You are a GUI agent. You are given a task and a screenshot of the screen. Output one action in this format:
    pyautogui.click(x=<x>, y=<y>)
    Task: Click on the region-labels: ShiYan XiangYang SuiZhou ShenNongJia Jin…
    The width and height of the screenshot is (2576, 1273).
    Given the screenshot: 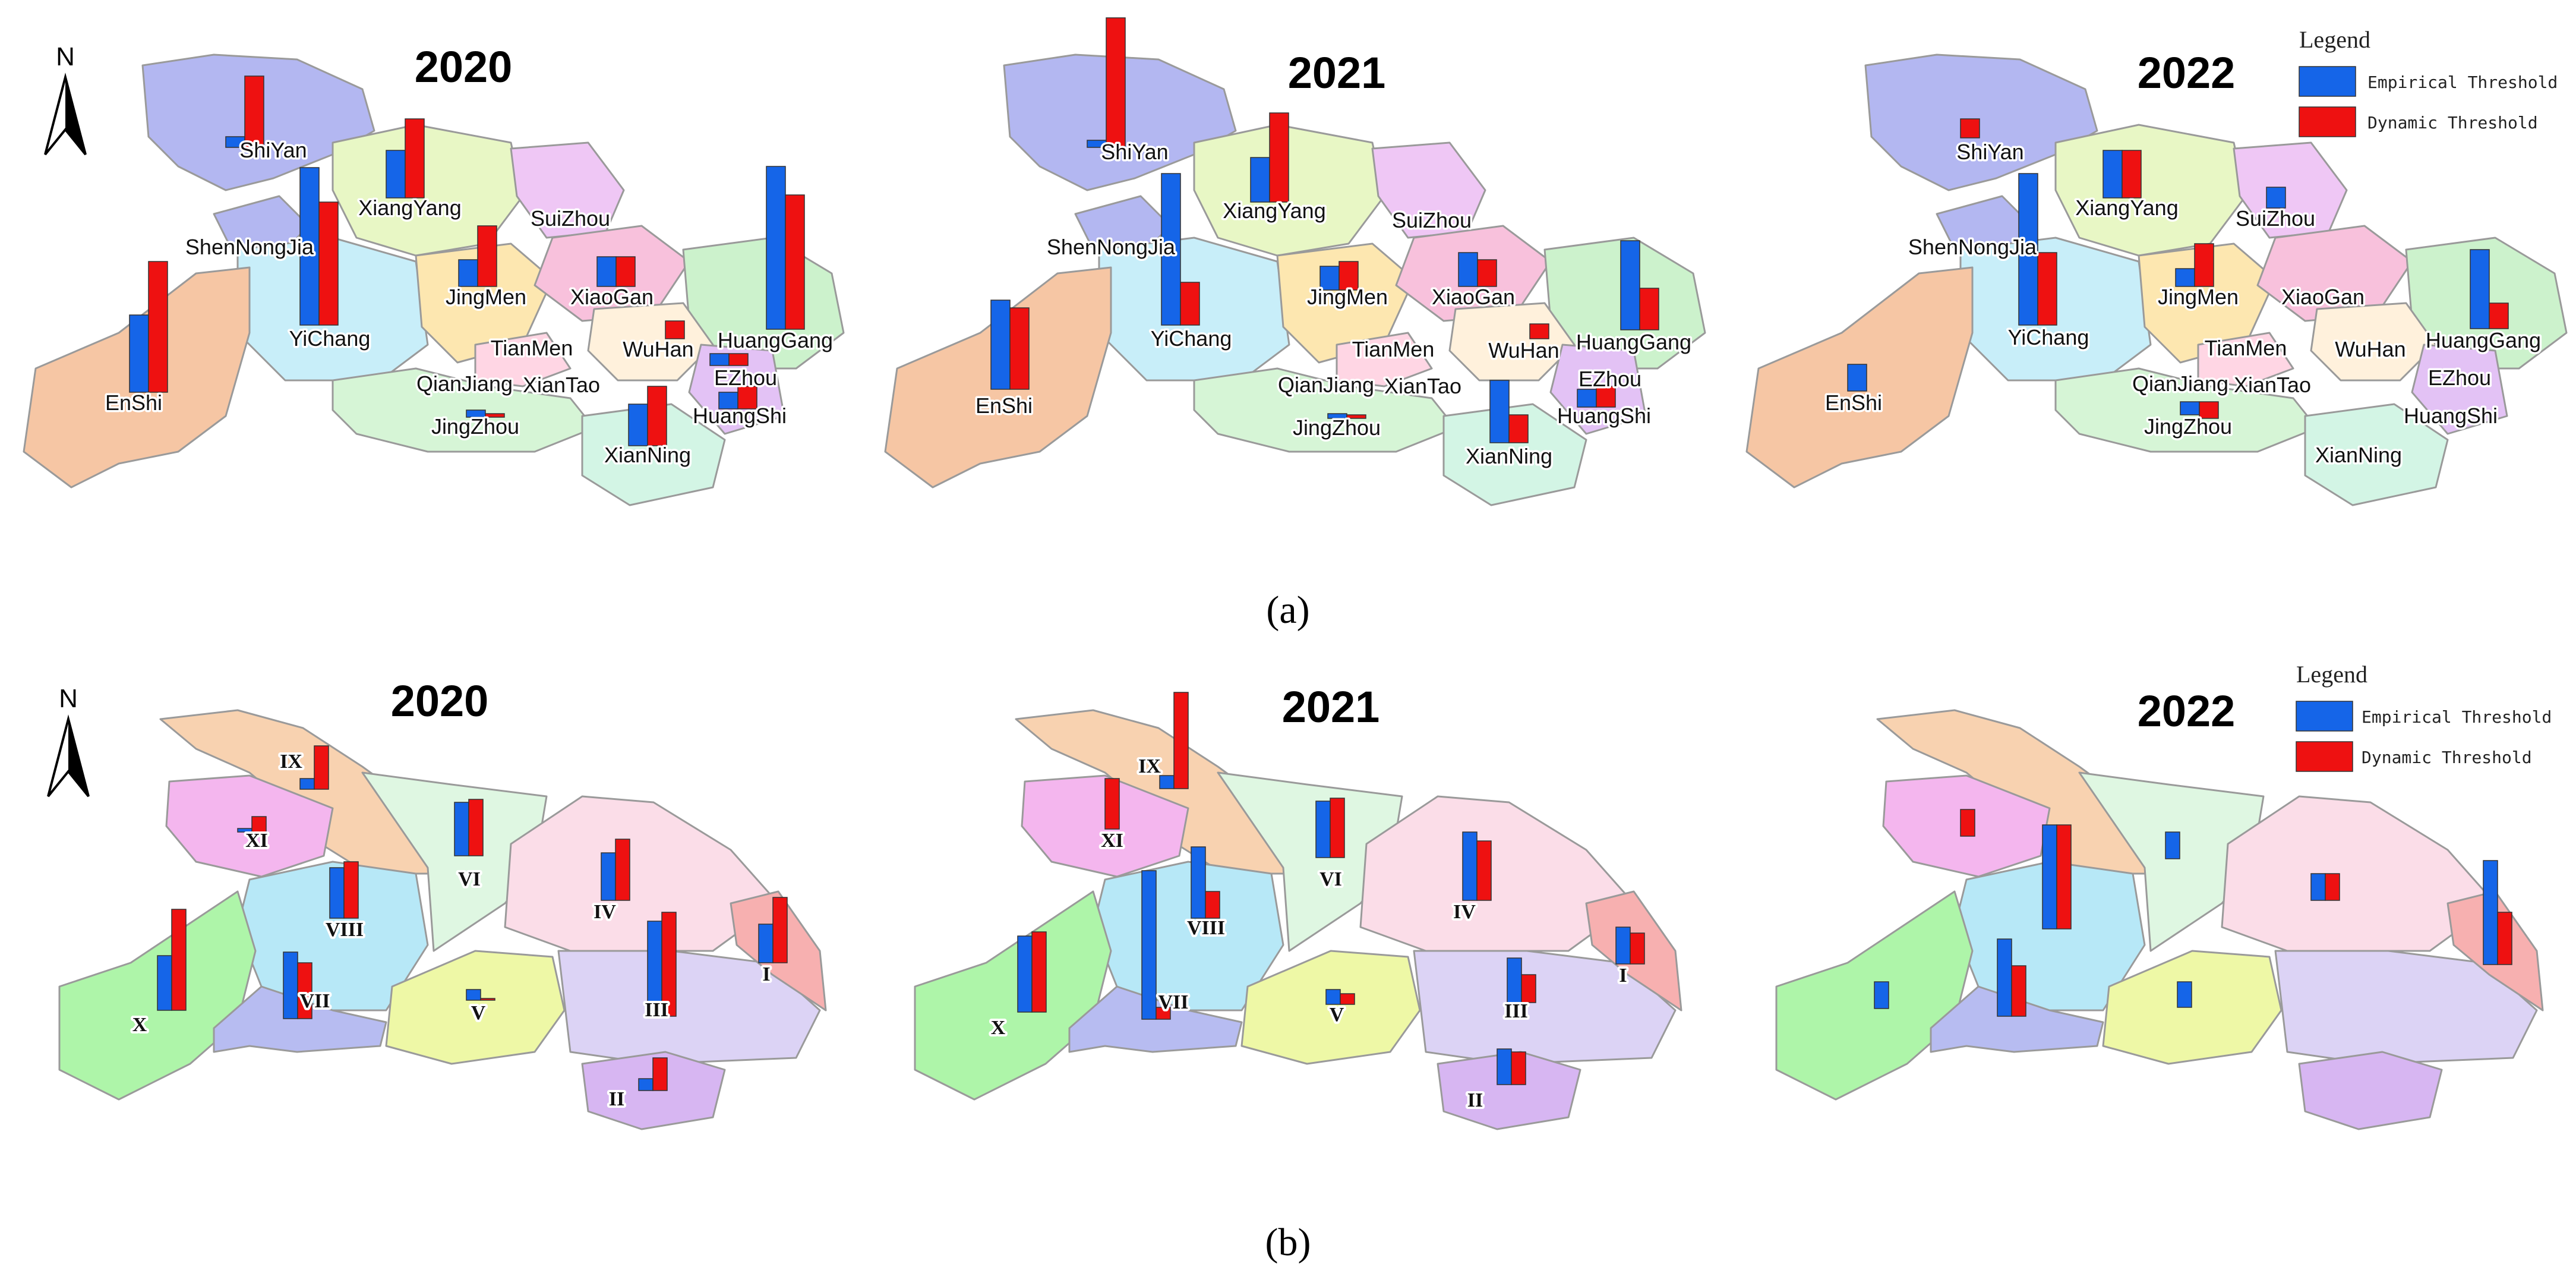 What is the action you would take?
    pyautogui.click(x=1333, y=305)
    